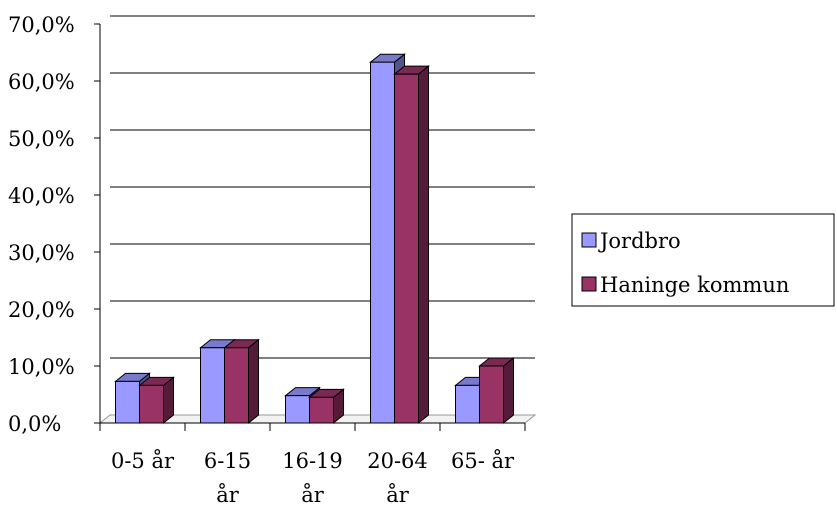  What do you see at coordinates (312, 461) in the screenshot?
I see `category-label: 16-19` at bounding box center [312, 461].